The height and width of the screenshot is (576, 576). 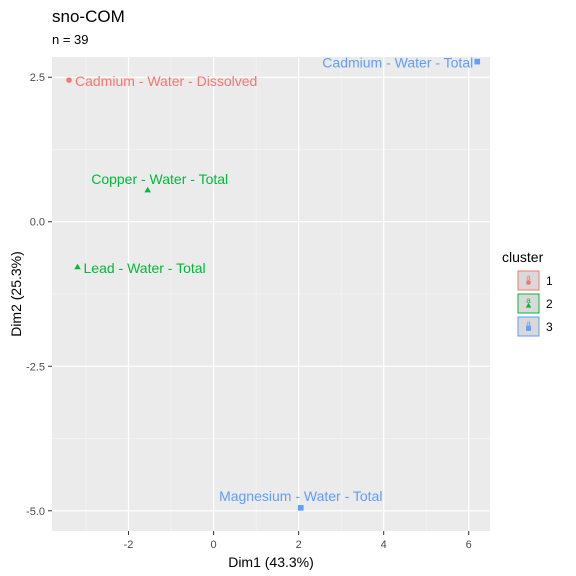 I want to click on point-label: Copper - Water - Total, so click(x=159, y=179).